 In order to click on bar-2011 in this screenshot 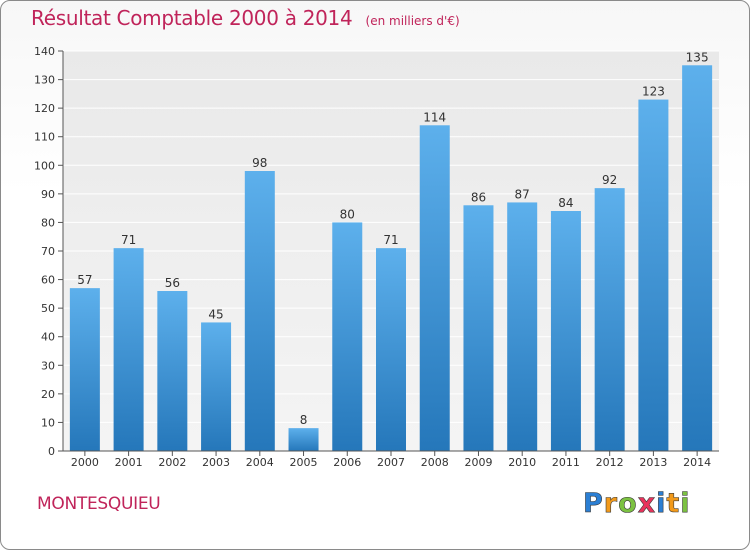, I will do `click(565, 331)`.